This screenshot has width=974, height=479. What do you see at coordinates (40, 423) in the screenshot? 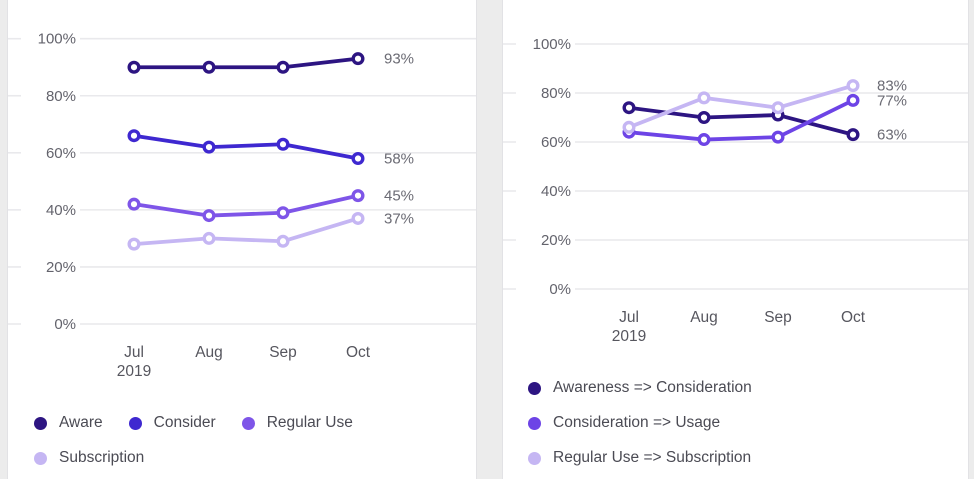
I see `legend-dot-aware-icon` at bounding box center [40, 423].